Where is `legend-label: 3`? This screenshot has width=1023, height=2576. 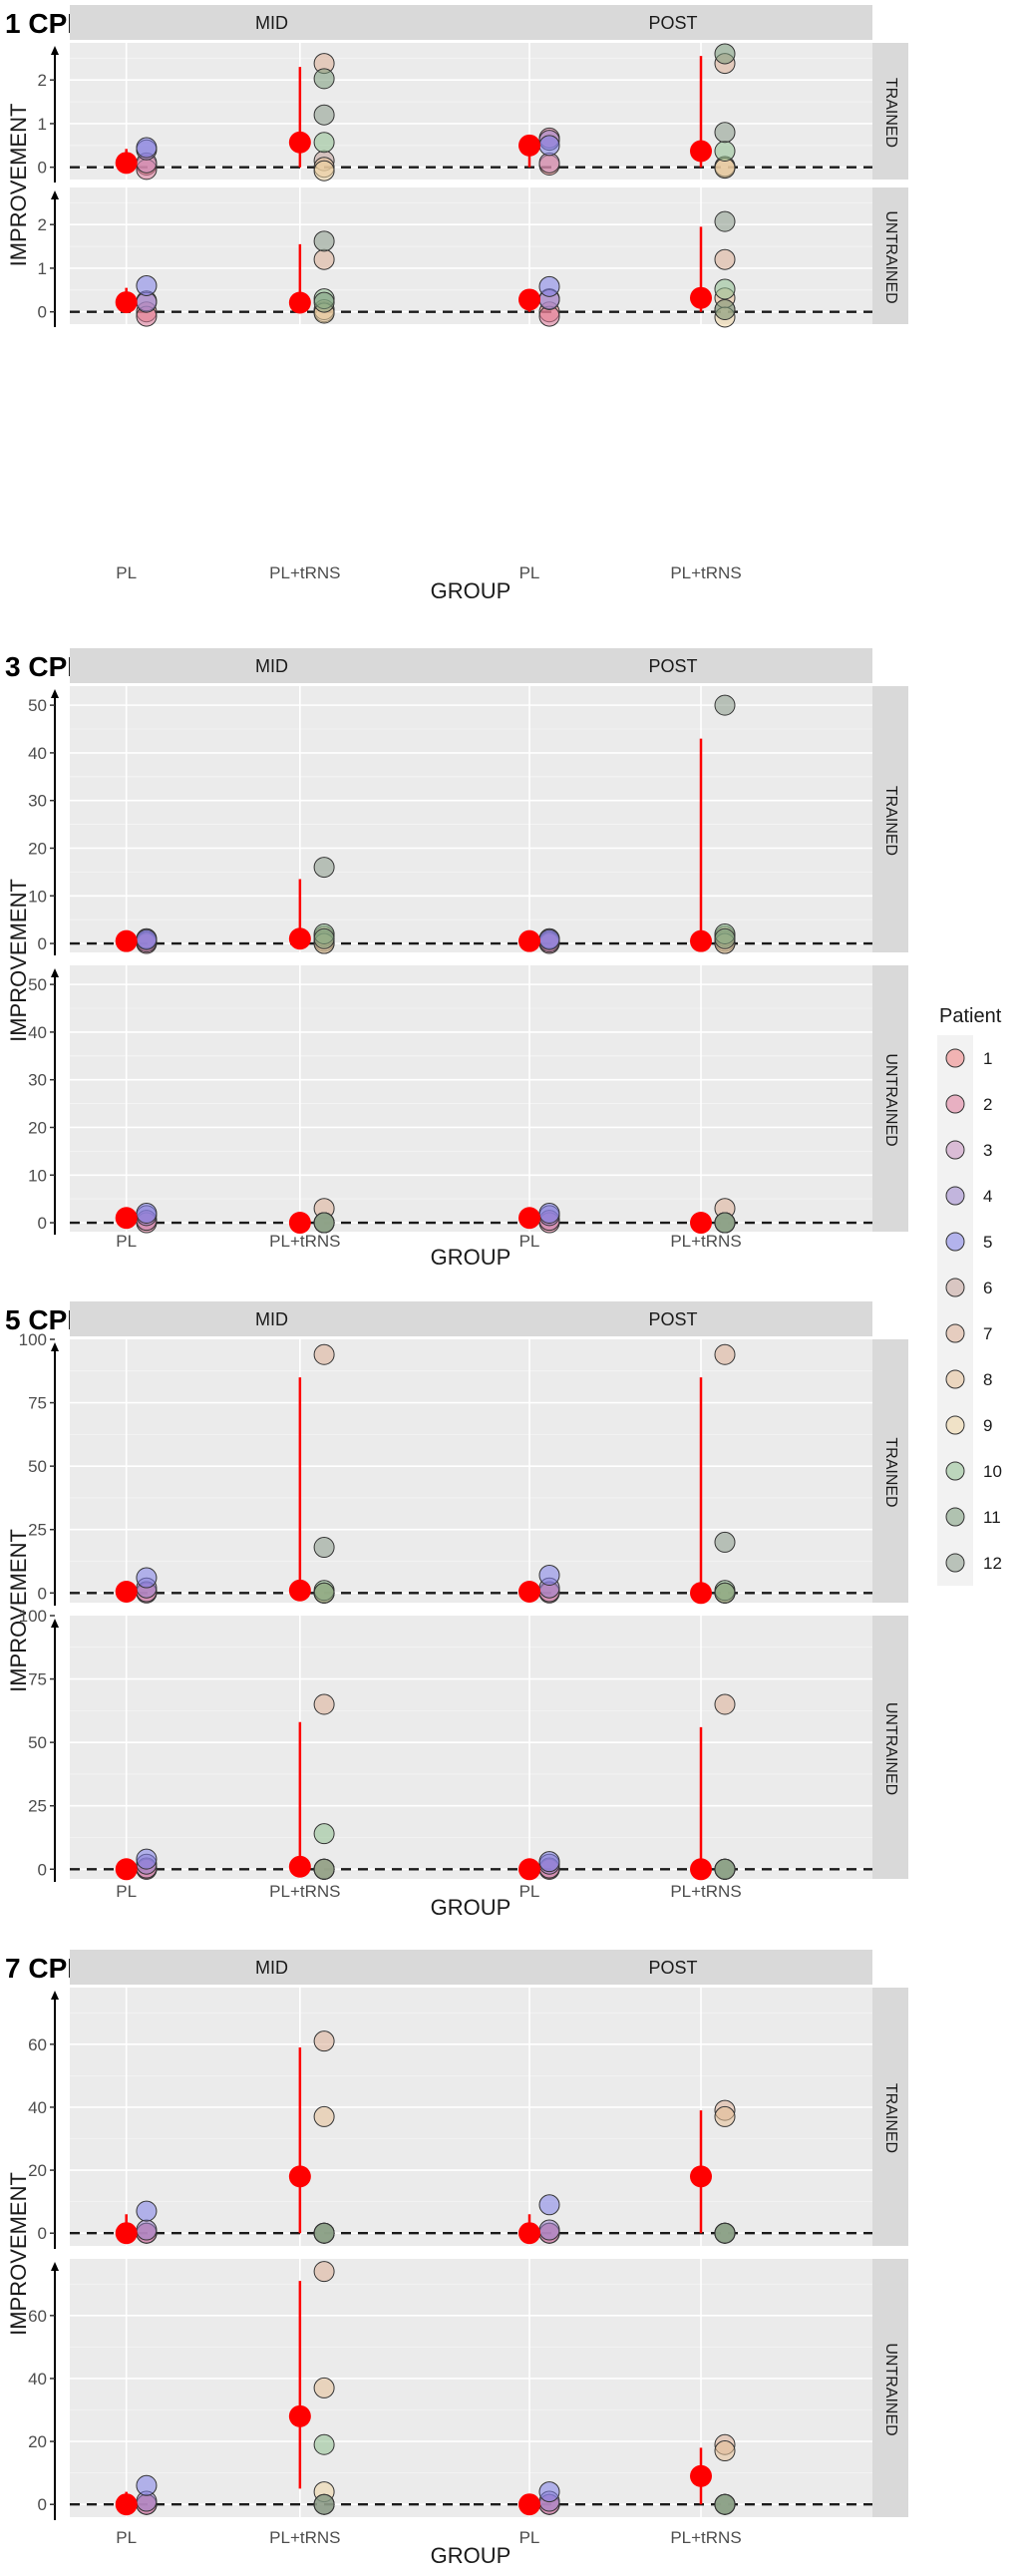 legend-label: 3 is located at coordinates (987, 1150).